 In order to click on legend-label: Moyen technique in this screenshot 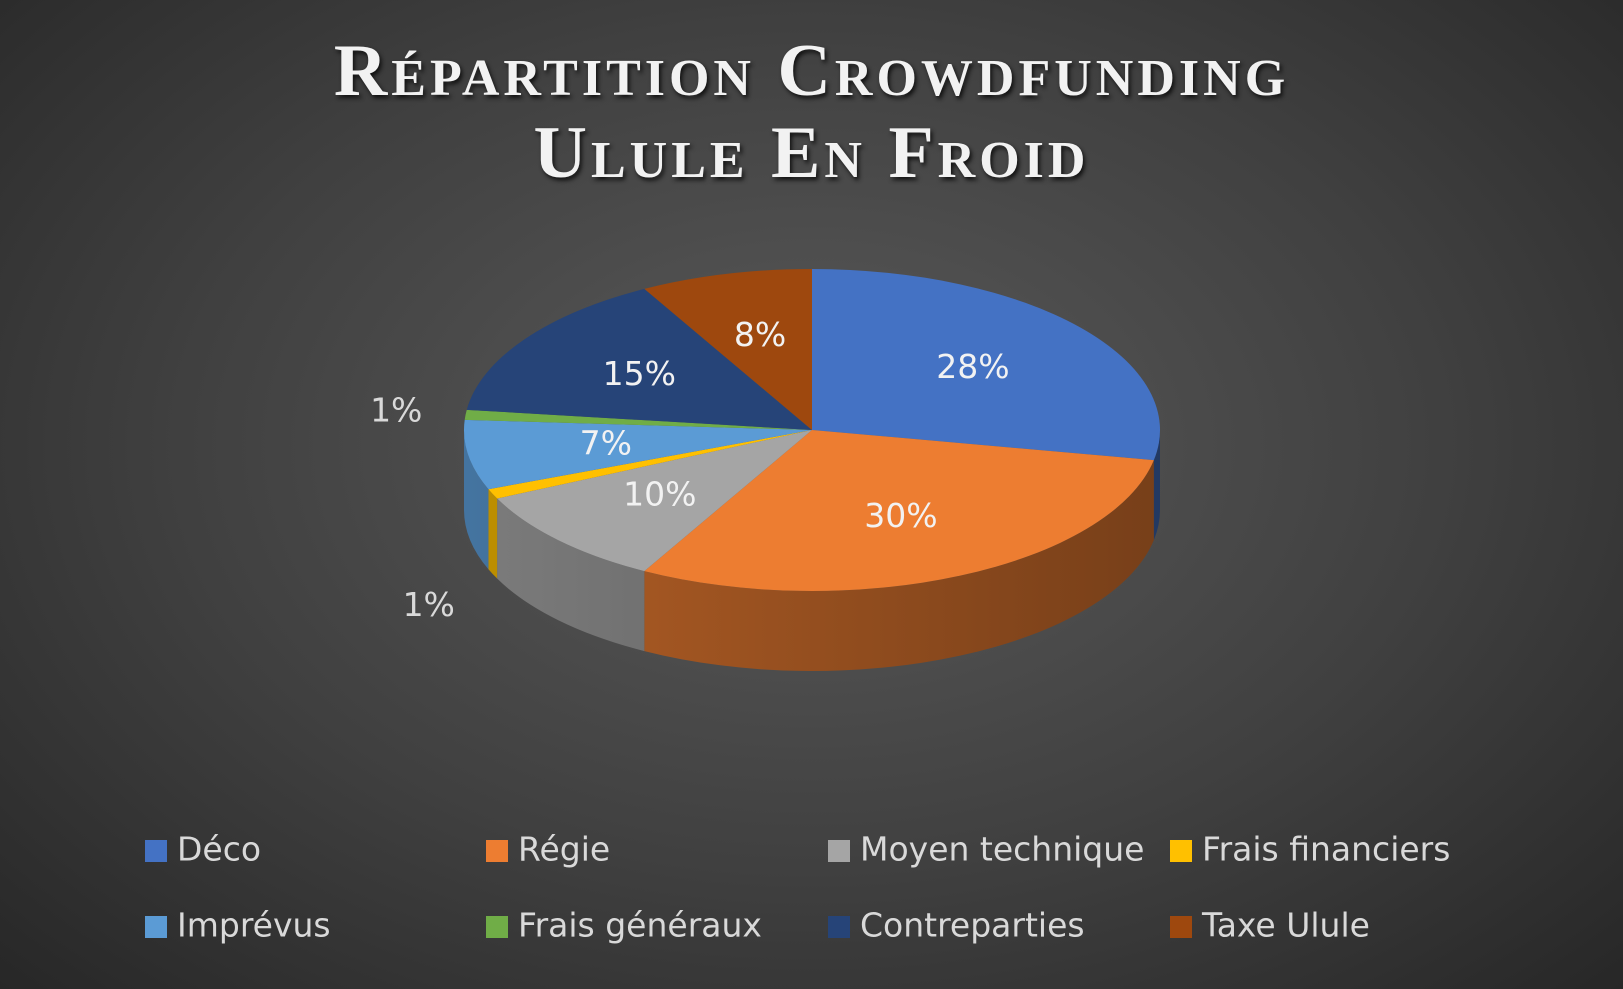, I will do `click(1002, 849)`.